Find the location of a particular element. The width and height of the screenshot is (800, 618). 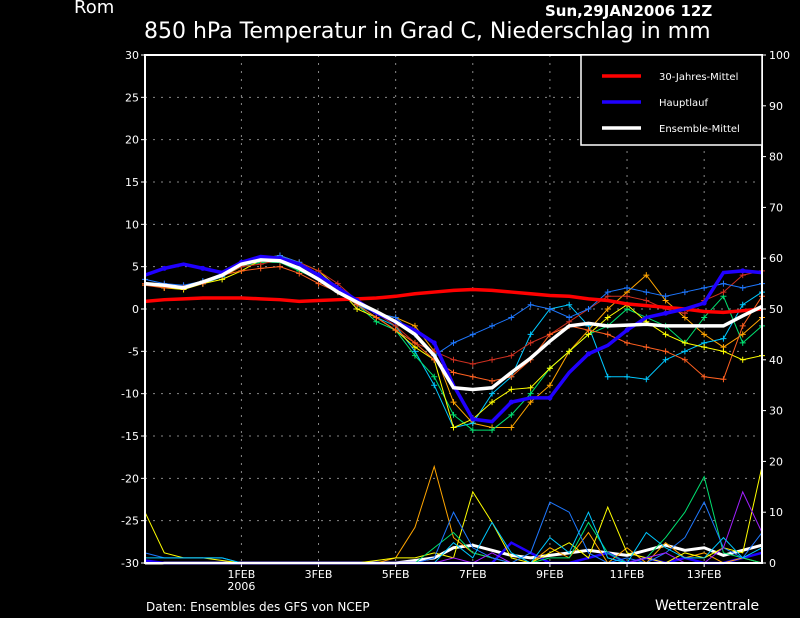

y-tick-label-left: -30 is located at coordinates (130, 563).